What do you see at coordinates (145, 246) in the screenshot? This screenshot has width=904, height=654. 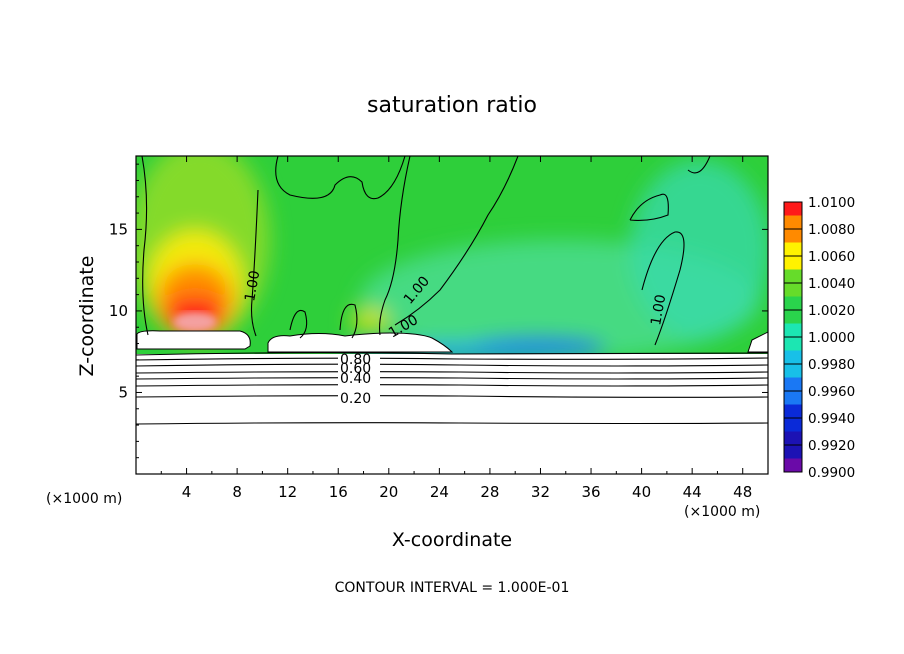 I see `contour-100-left` at bounding box center [145, 246].